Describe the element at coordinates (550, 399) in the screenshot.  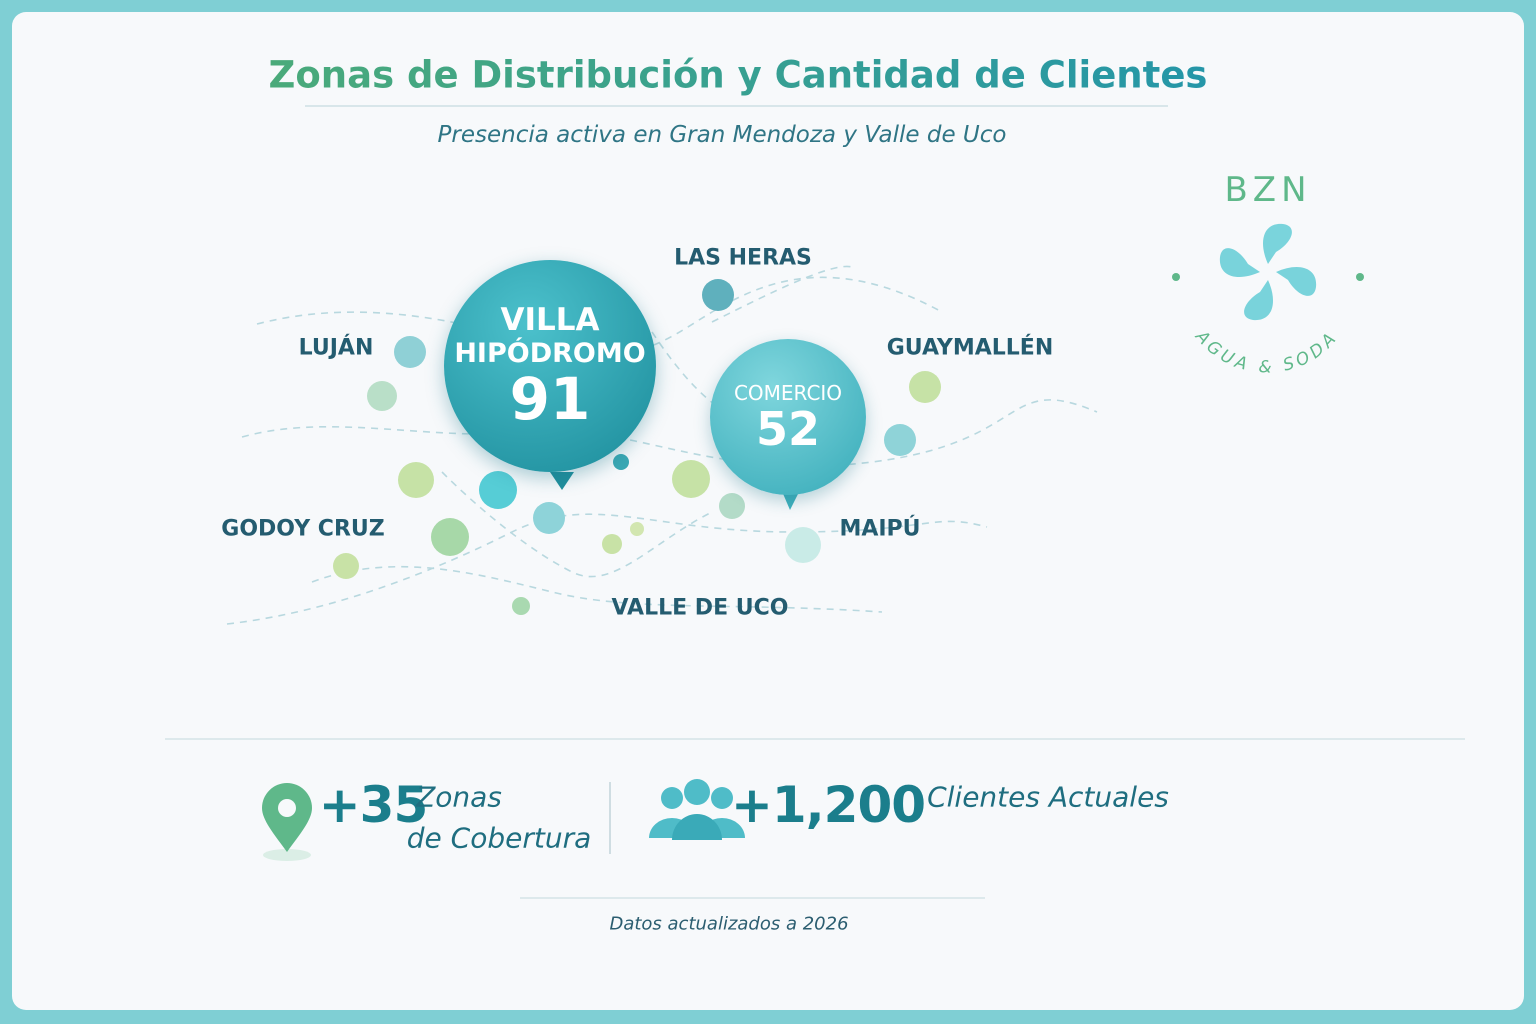
I see `bubble-value: 91` at that location.